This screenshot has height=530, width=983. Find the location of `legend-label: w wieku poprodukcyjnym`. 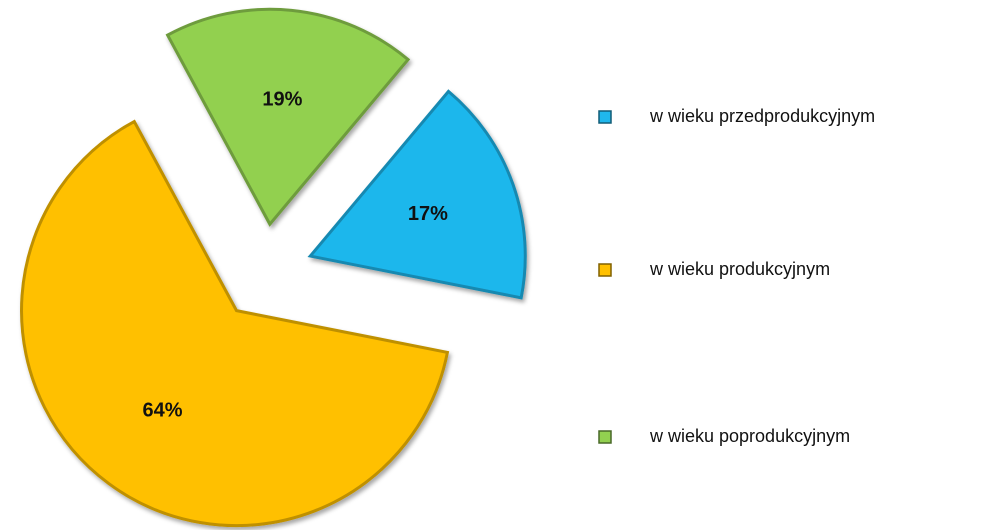

legend-label: w wieku poprodukcyjnym is located at coordinates (749, 436).